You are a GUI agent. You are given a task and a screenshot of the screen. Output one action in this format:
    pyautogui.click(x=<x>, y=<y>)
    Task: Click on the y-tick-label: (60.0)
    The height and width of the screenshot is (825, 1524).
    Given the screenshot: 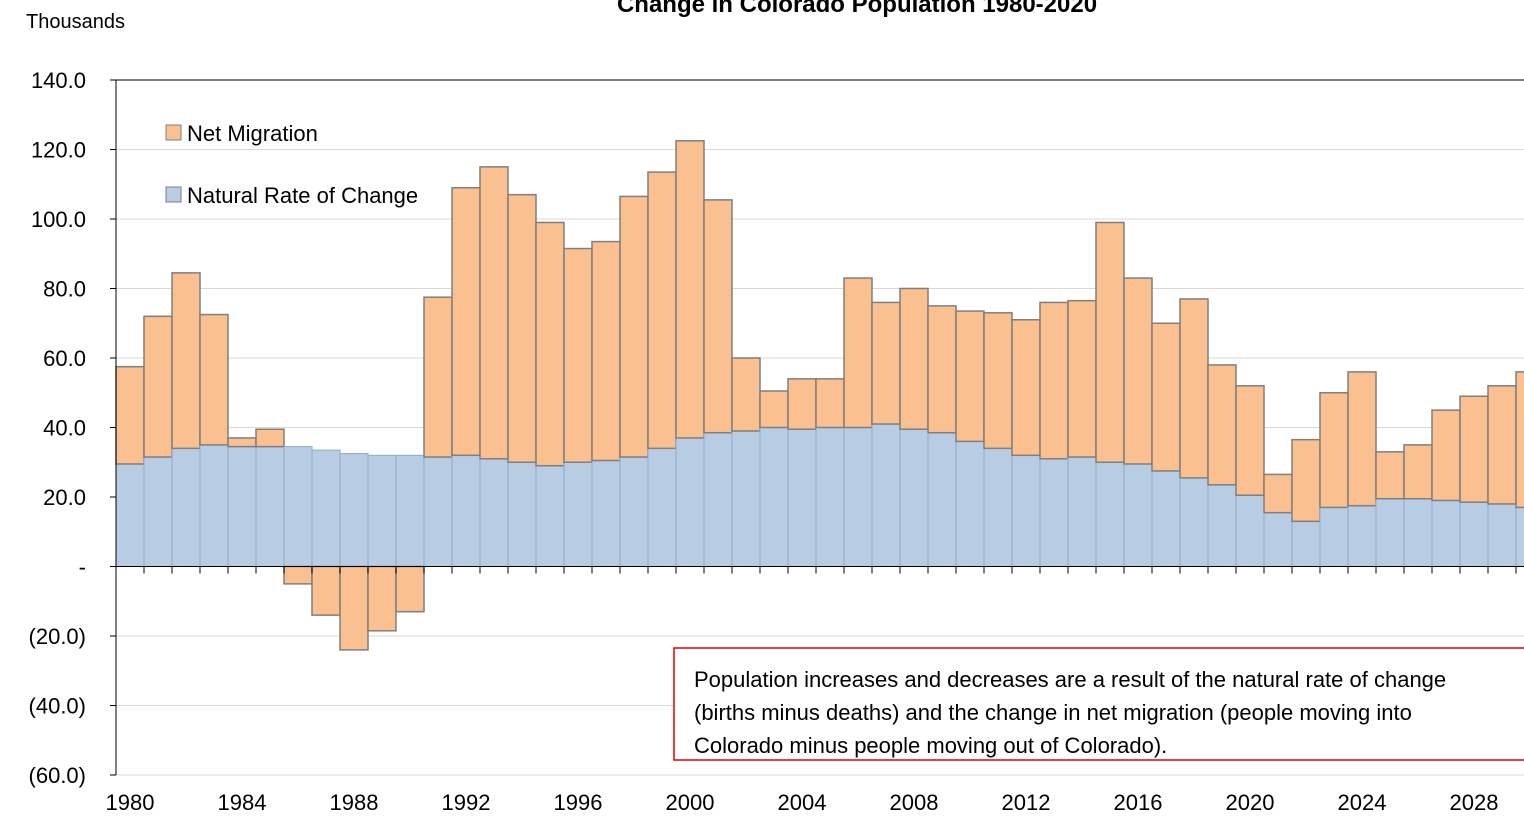 What is the action you would take?
    pyautogui.click(x=57, y=775)
    